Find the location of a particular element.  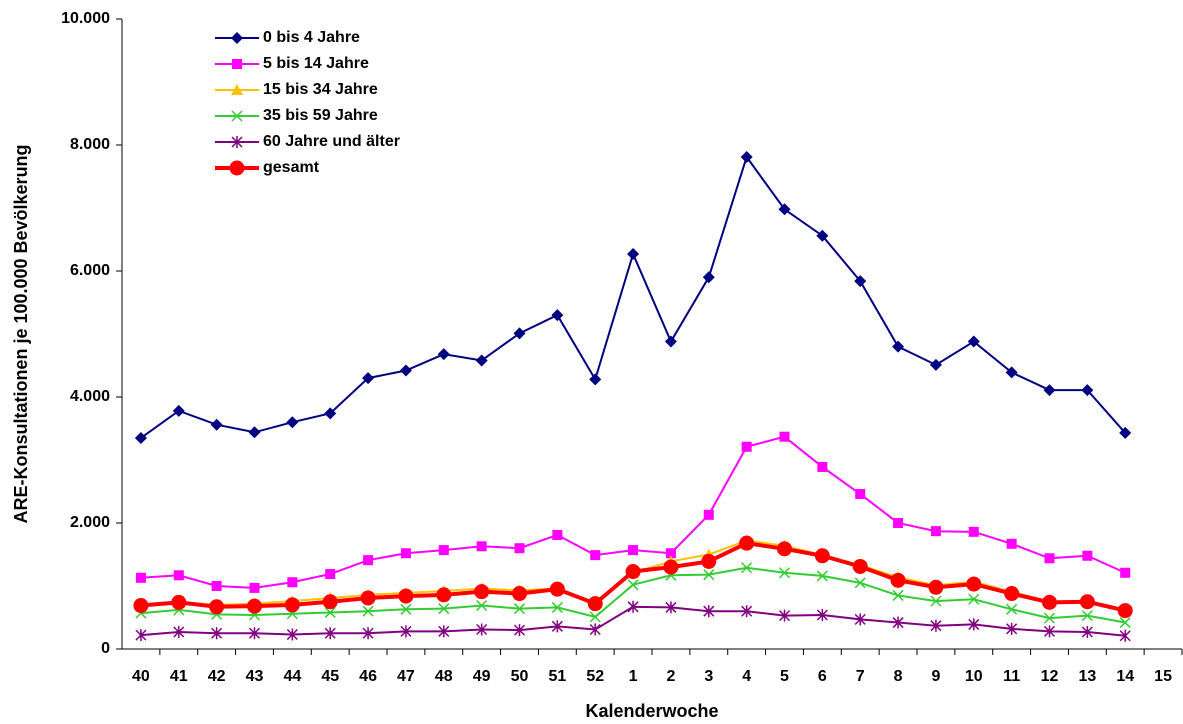

y-tick-label: 4.000 is located at coordinates (90, 396).